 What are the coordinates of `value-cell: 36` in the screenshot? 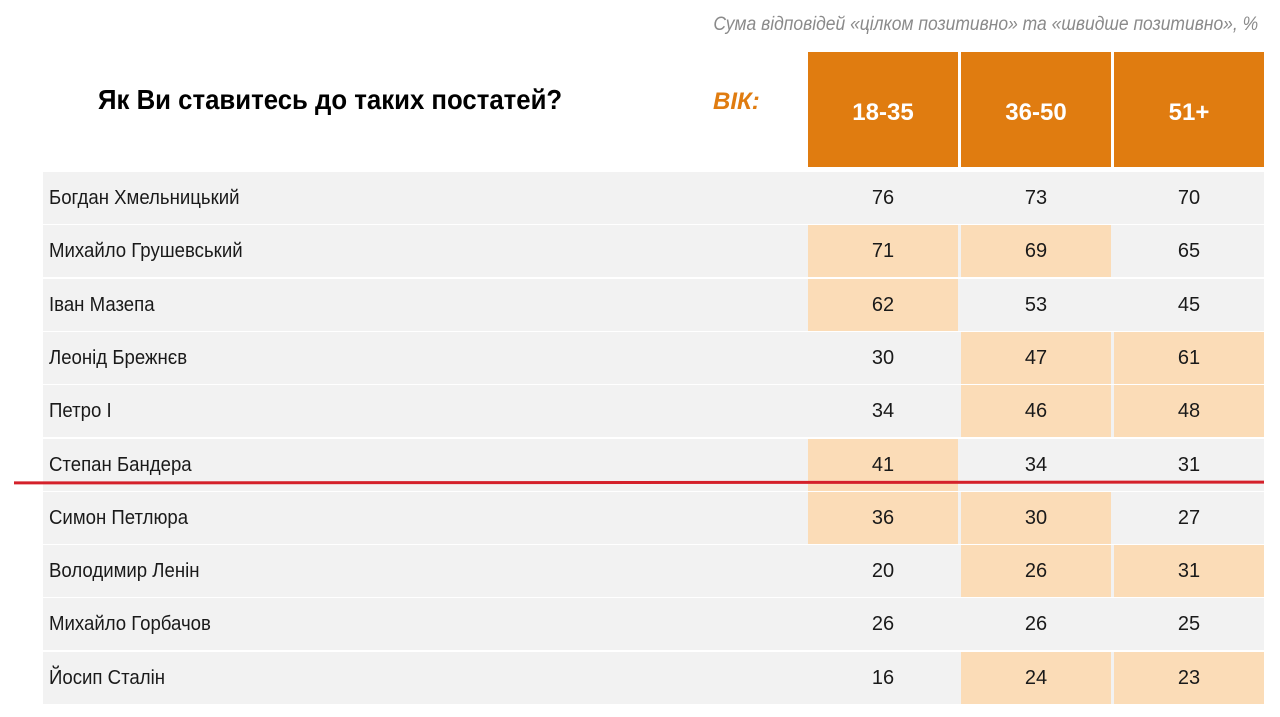 It's located at (883, 518).